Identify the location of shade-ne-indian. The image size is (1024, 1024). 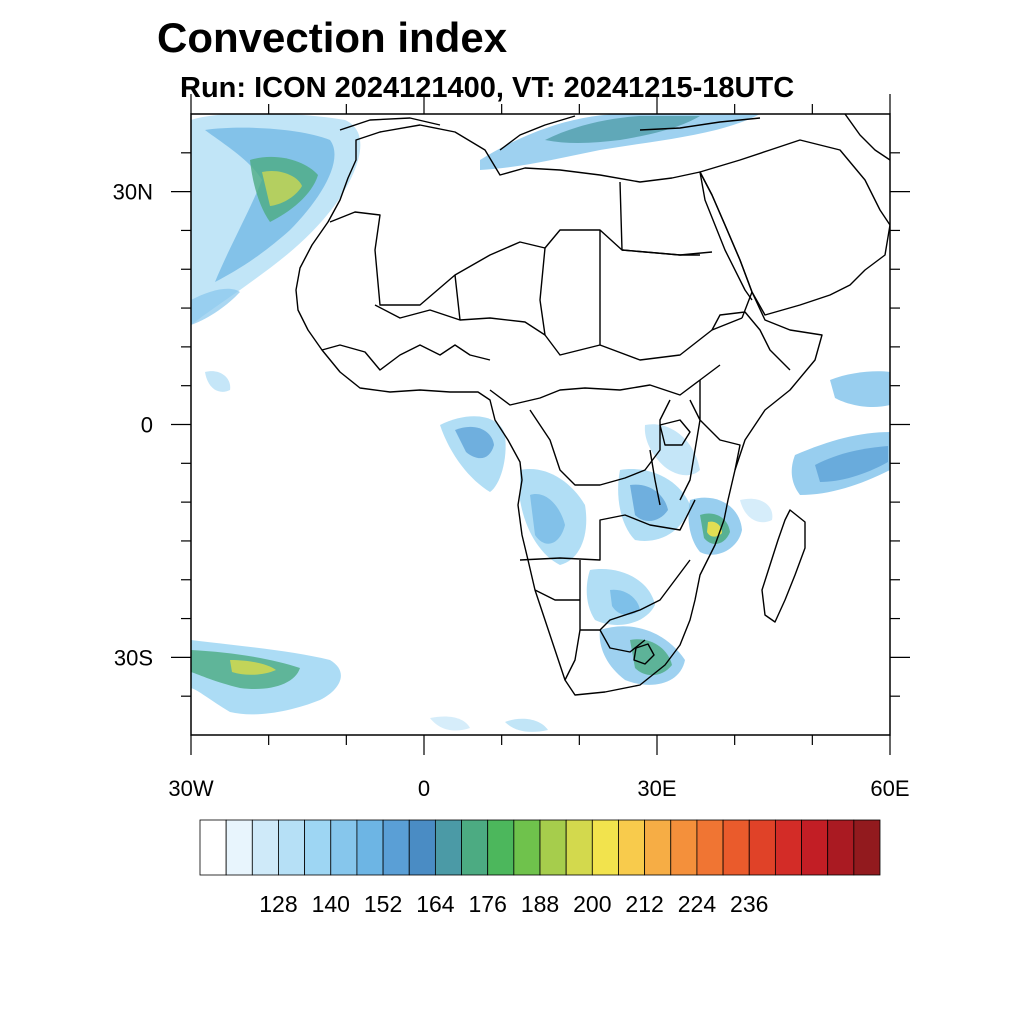
(860, 389).